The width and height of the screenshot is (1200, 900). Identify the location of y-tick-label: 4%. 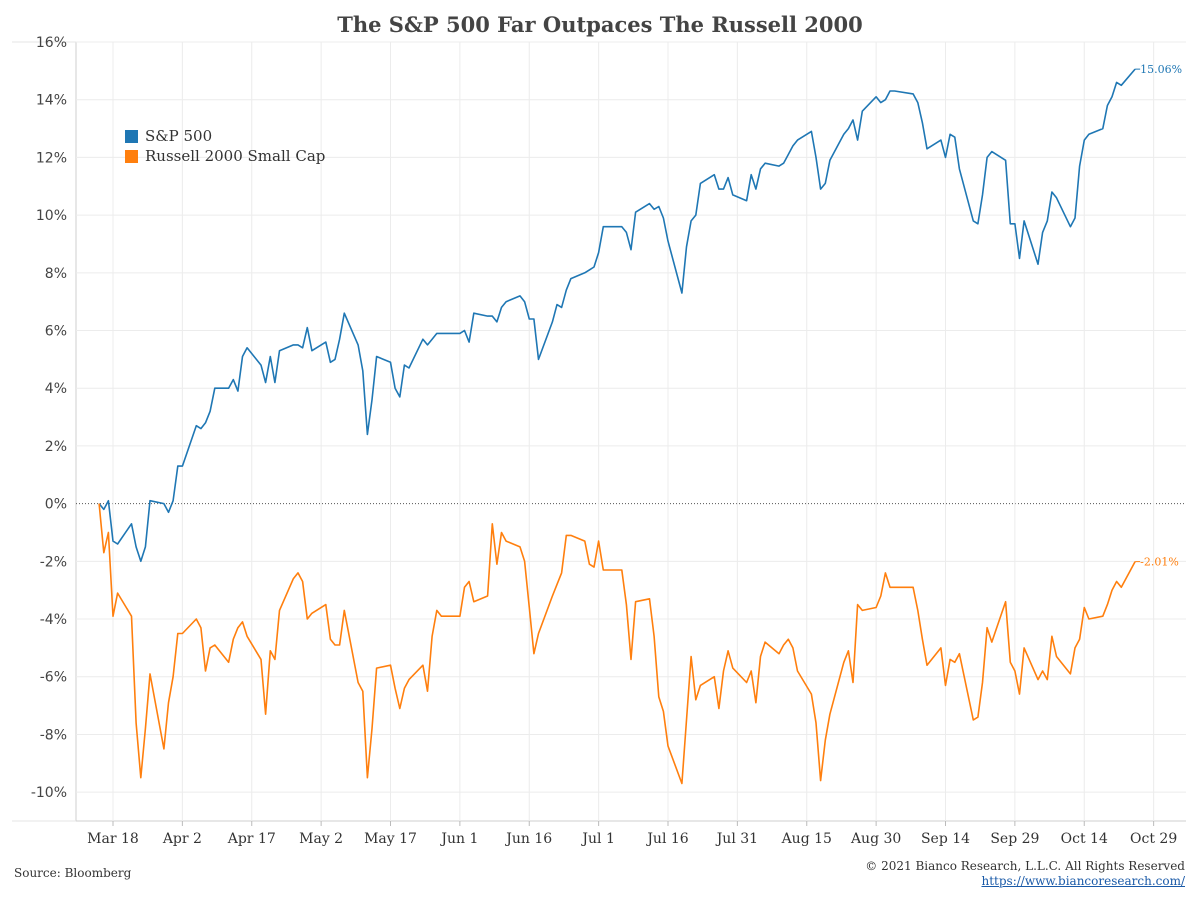
(56, 389).